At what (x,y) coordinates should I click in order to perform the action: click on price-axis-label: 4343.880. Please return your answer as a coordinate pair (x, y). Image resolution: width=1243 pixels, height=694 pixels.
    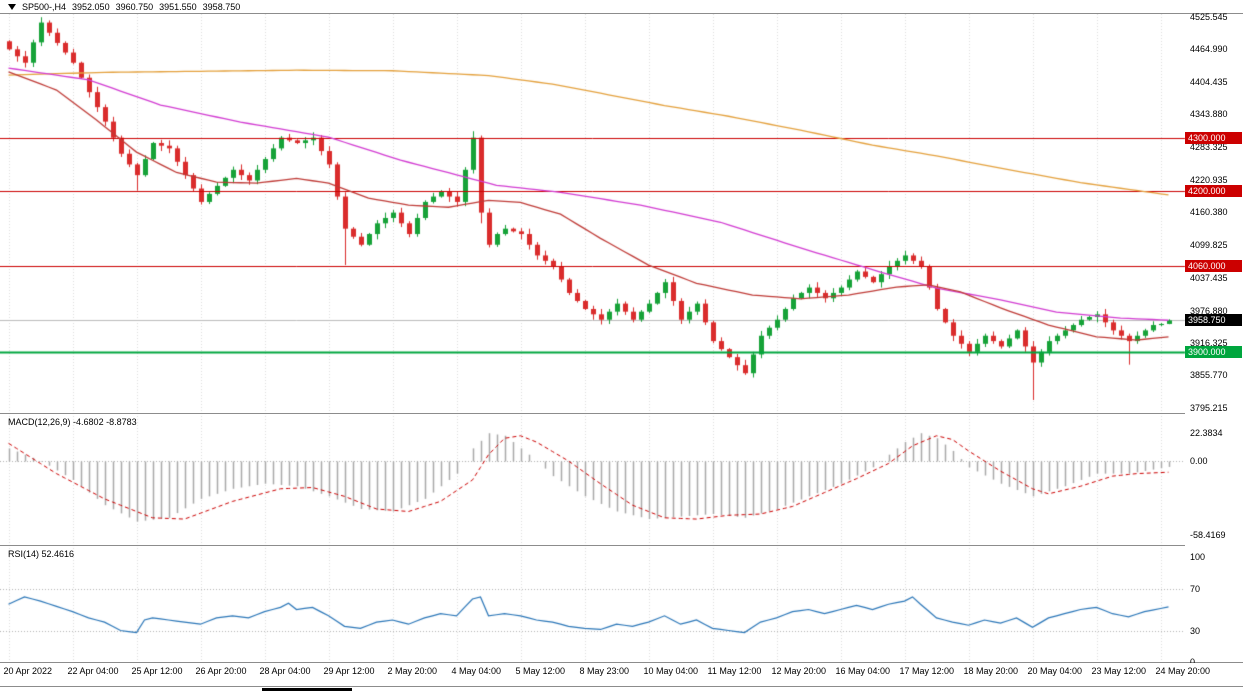
    Looking at the image, I should click on (1209, 114).